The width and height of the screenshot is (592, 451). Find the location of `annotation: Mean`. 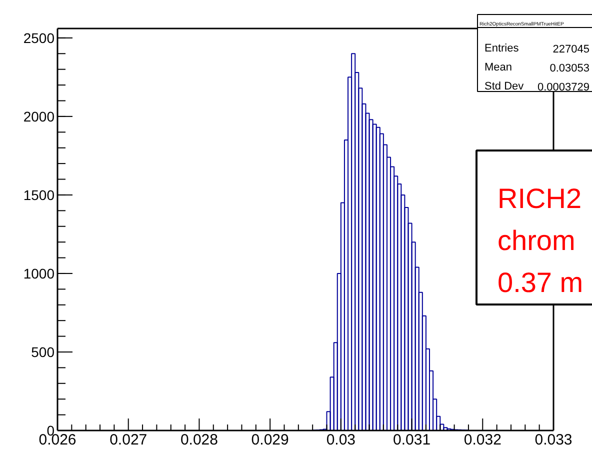

annotation: Mean is located at coordinates (498, 68).